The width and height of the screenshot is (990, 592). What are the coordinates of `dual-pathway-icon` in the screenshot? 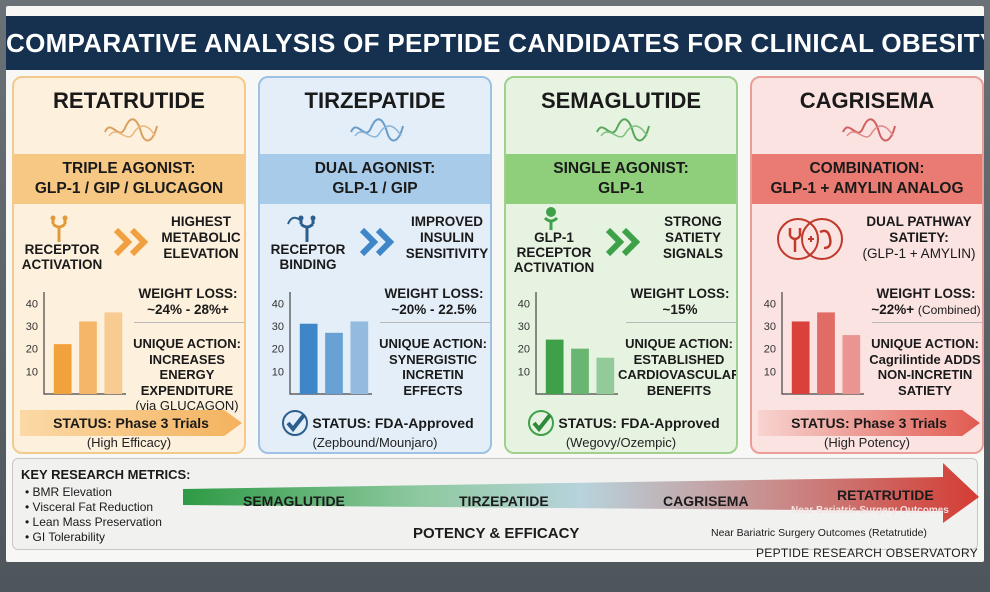 It's located at (810, 239).